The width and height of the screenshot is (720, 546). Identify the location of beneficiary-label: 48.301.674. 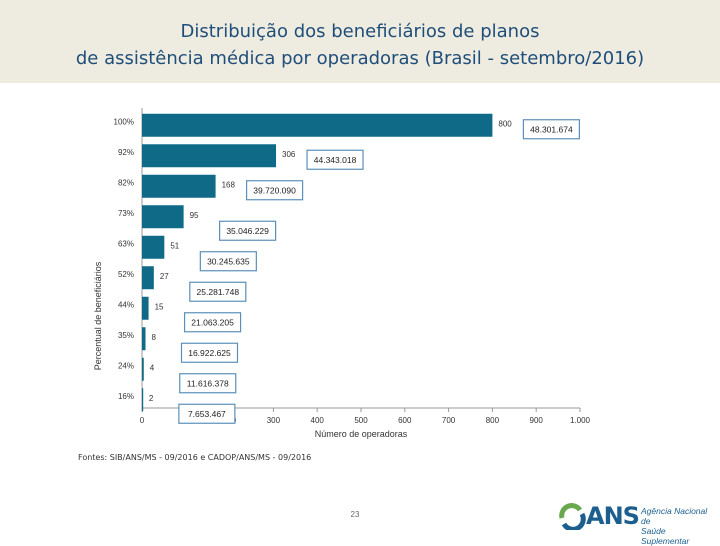
(551, 129).